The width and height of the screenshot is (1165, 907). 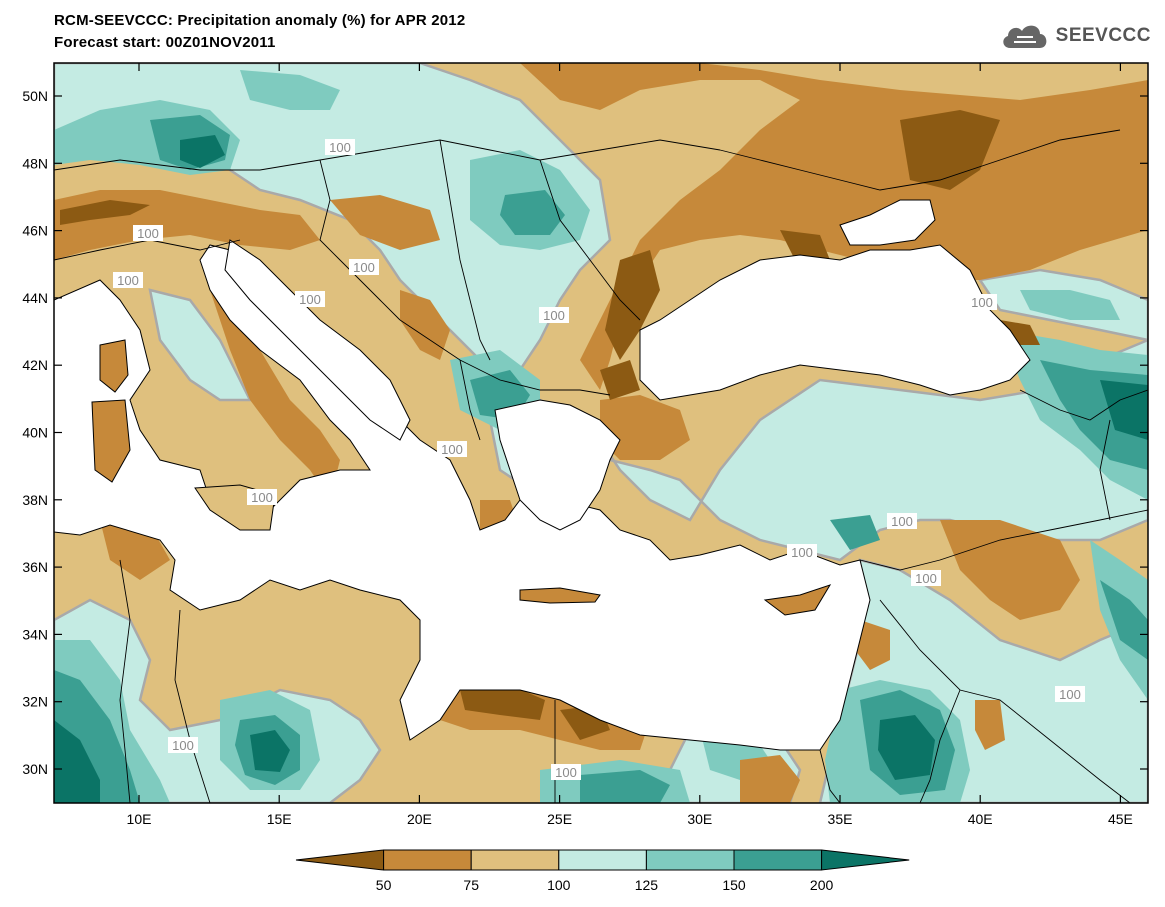 What do you see at coordinates (279, 819) in the screenshot?
I see `lon-label: 15E` at bounding box center [279, 819].